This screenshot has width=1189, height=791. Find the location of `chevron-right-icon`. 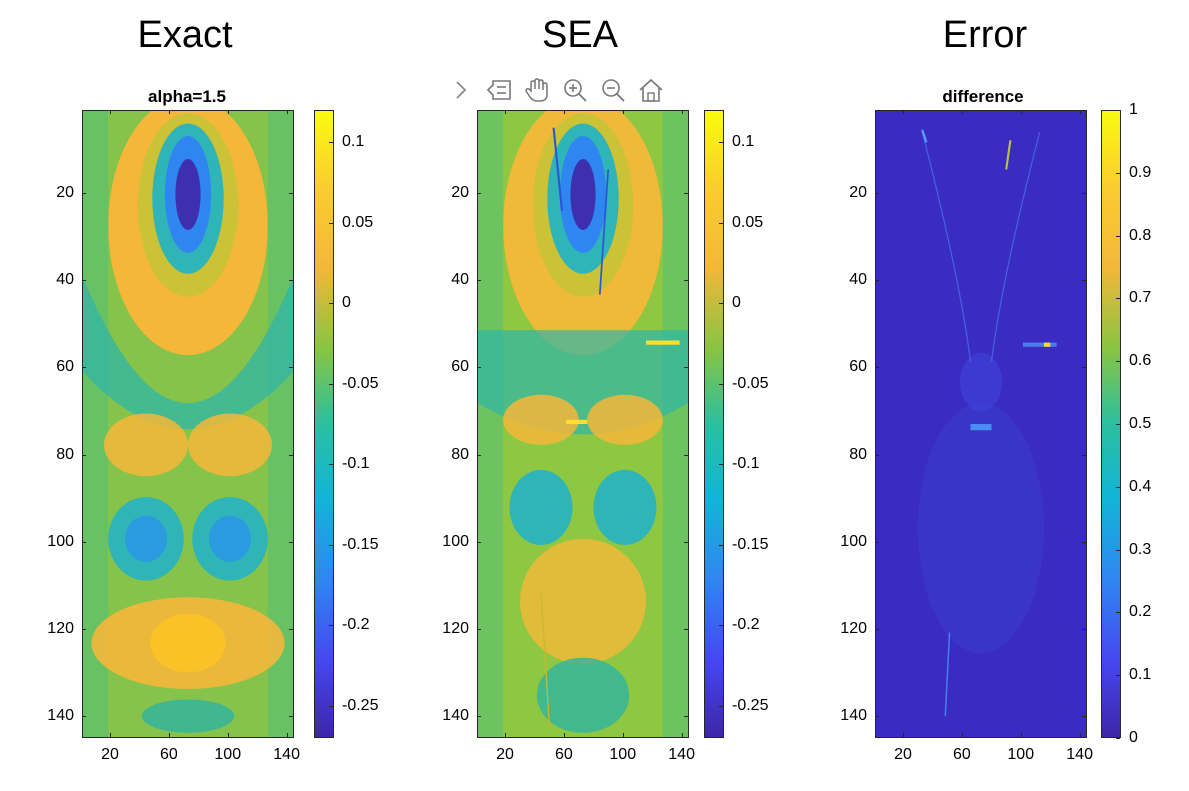

chevron-right-icon is located at coordinates (461, 90).